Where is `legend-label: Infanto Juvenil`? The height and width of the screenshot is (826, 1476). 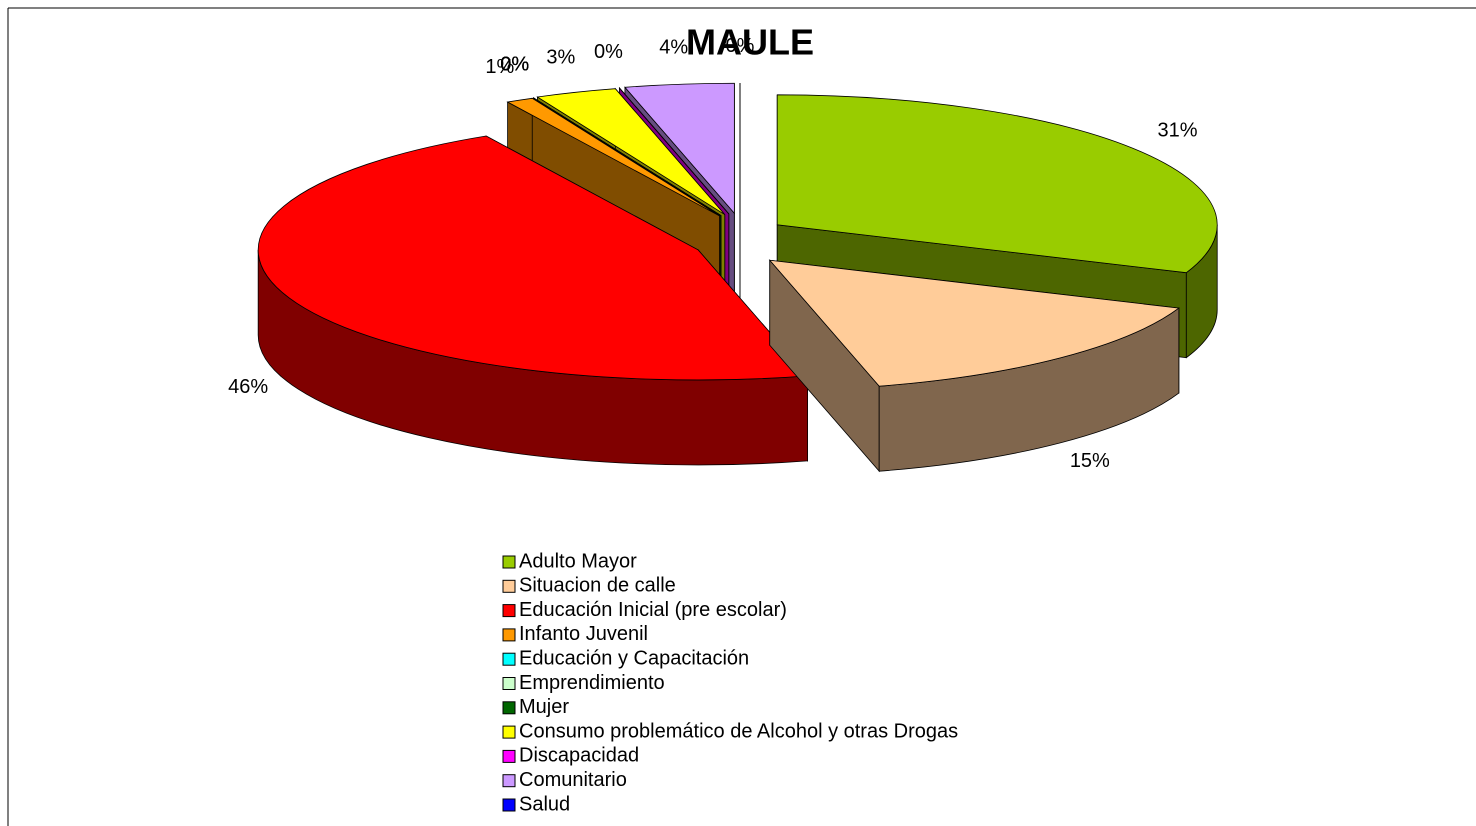 legend-label: Infanto Juvenil is located at coordinates (583, 634).